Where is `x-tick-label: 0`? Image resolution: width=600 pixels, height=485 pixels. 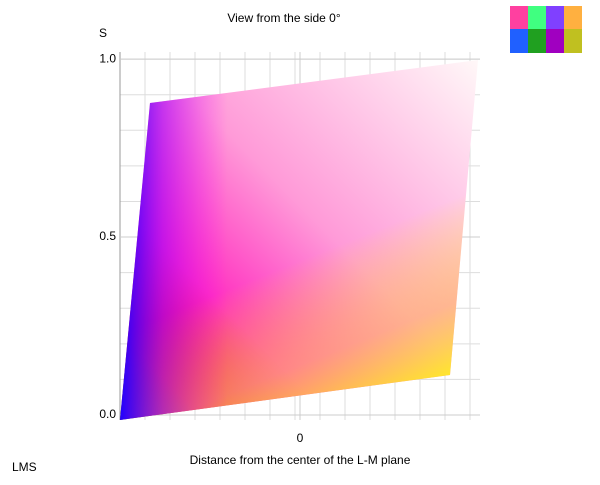
x-tick-label: 0 is located at coordinates (300, 438).